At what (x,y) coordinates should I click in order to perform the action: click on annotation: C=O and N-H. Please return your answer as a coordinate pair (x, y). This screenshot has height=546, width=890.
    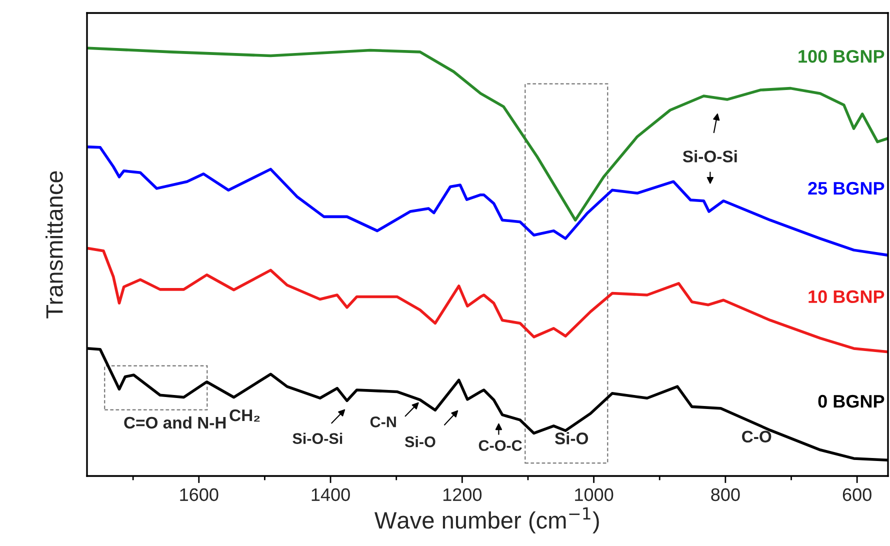
    Looking at the image, I should click on (175, 422).